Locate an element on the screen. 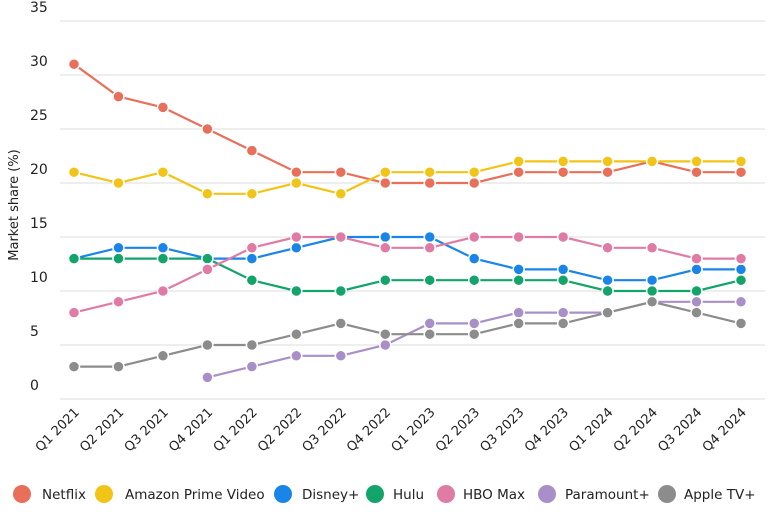 The height and width of the screenshot is (515, 768). legend-label: Paramount+ is located at coordinates (607, 495).